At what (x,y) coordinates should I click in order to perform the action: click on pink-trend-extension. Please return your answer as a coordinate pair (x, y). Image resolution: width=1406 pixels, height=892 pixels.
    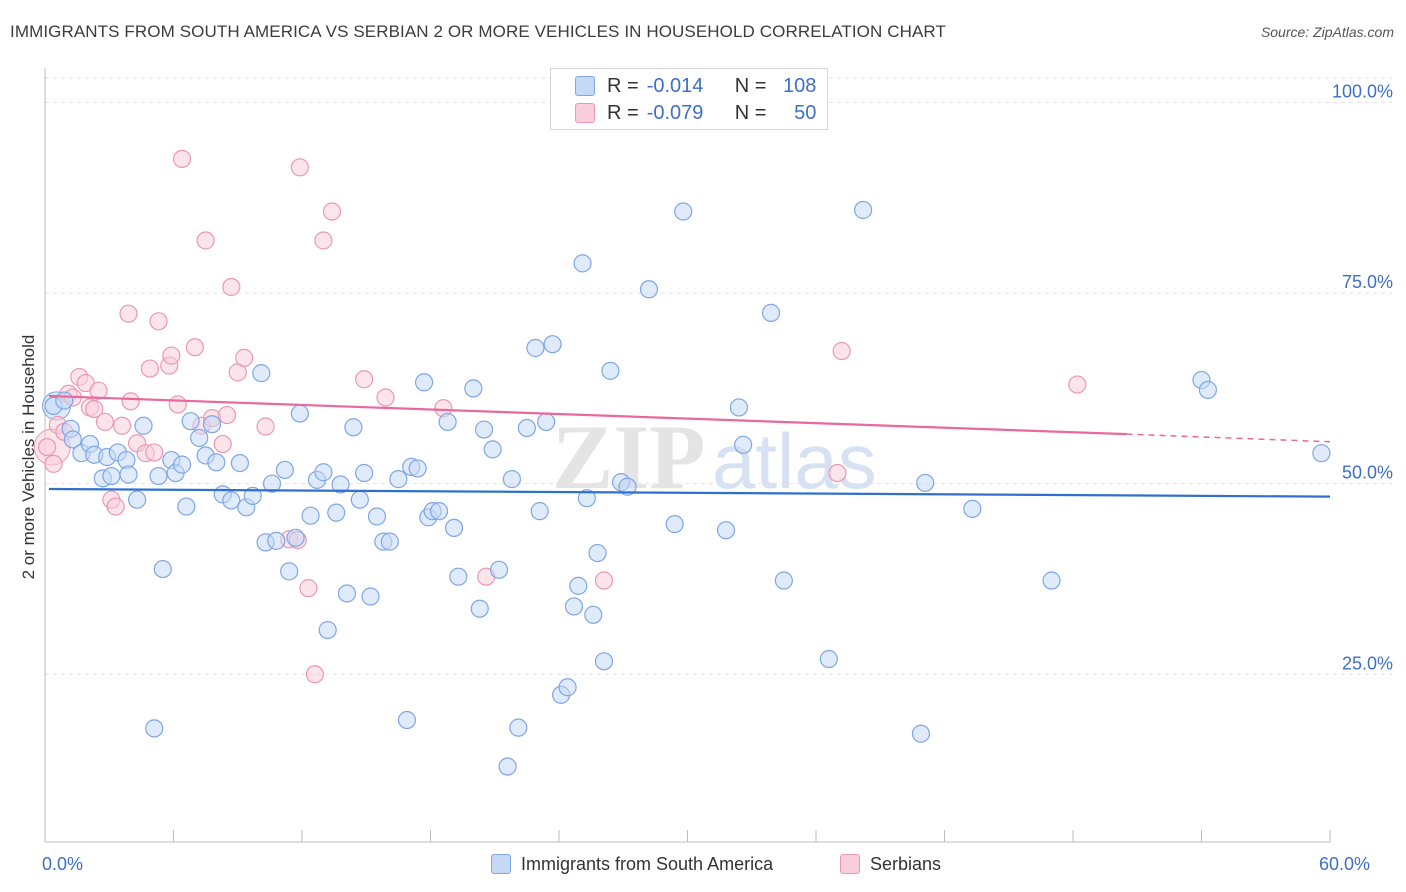
    Looking at the image, I should click on (1228, 438).